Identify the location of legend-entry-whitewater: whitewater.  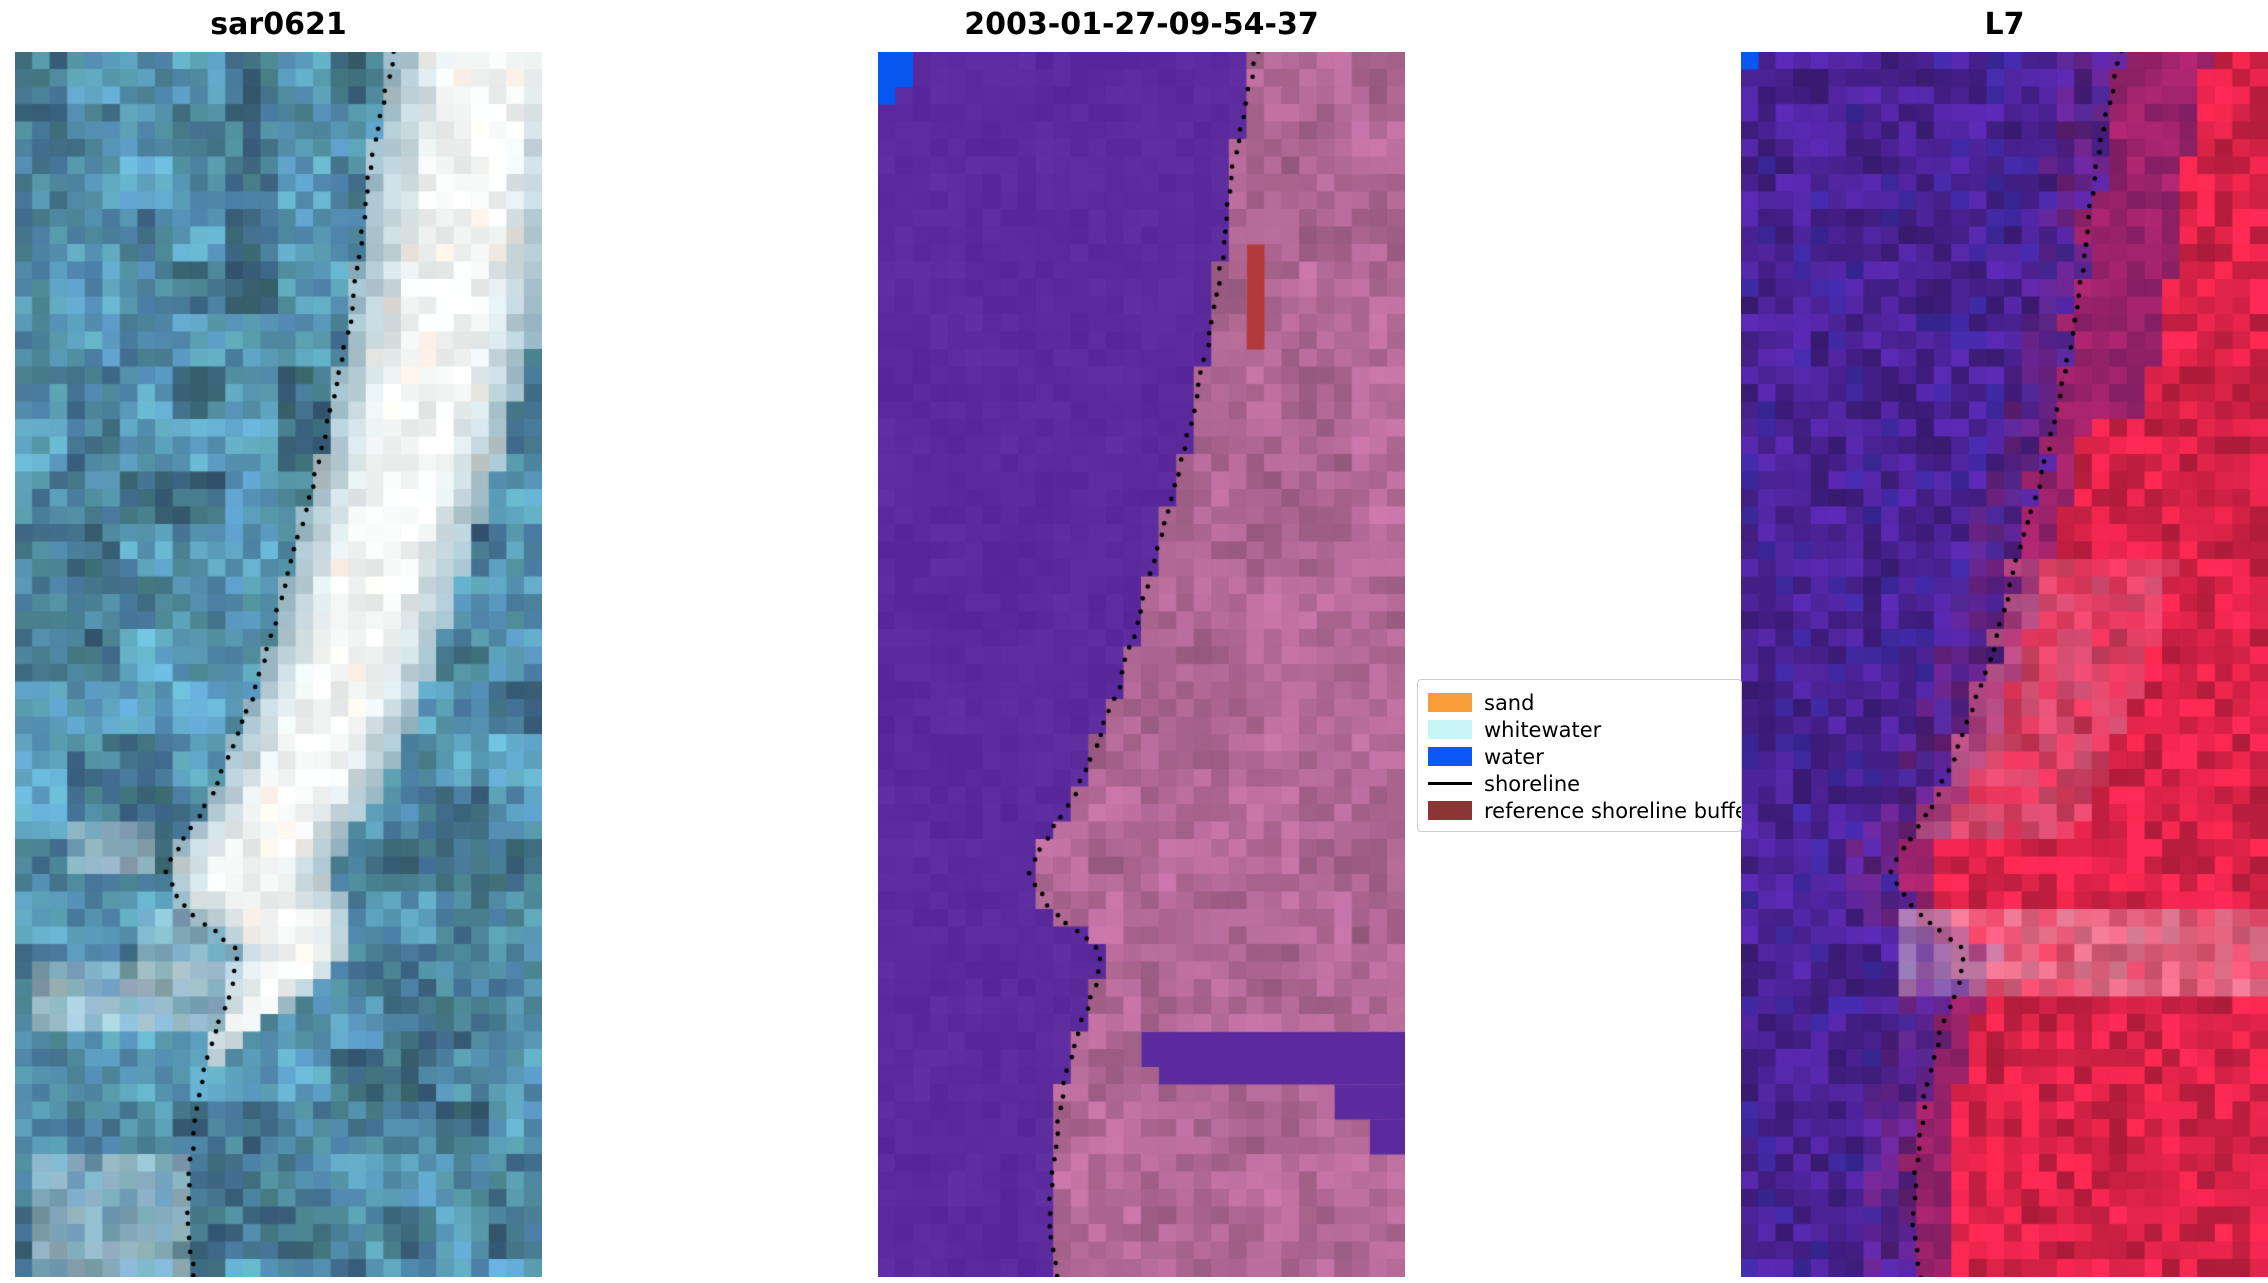
(1579, 729).